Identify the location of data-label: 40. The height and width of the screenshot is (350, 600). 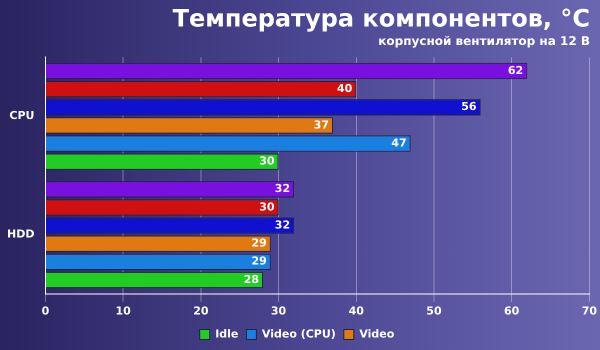
(344, 88).